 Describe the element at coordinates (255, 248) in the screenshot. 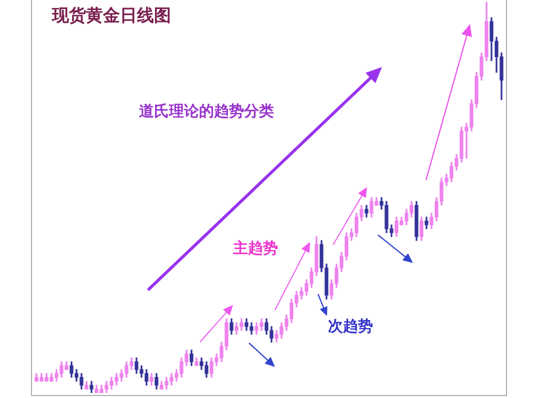

I see `annotation: 主趋势` at that location.